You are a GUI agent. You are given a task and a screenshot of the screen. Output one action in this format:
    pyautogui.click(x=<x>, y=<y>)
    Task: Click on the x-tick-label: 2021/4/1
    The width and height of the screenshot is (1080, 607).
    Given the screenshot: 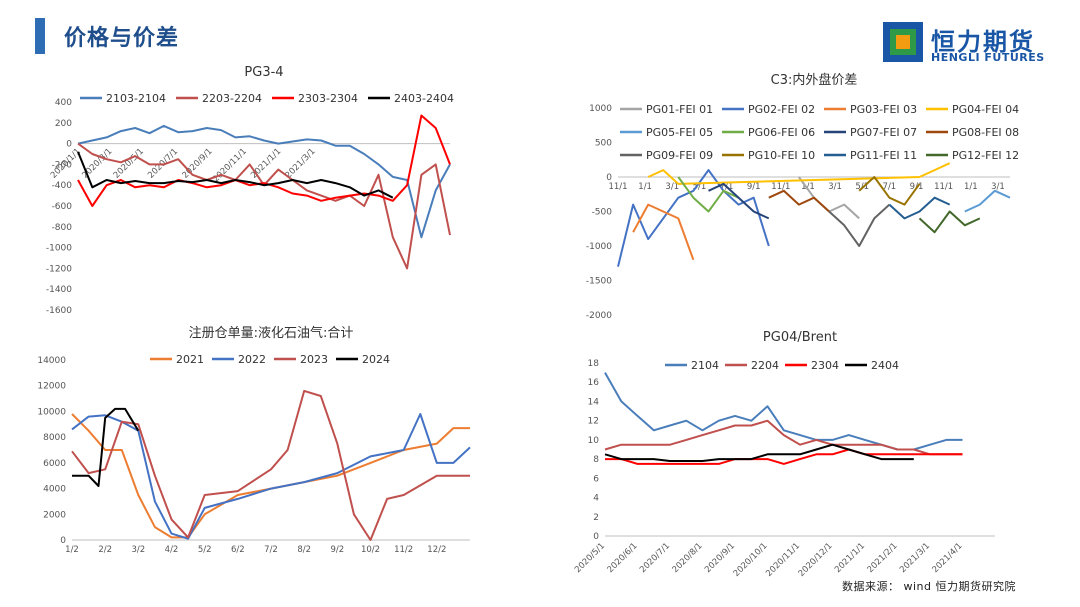 What is the action you would take?
    pyautogui.click(x=948, y=558)
    